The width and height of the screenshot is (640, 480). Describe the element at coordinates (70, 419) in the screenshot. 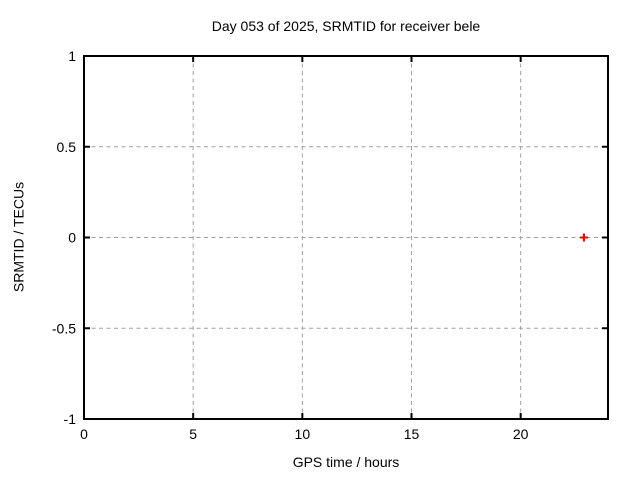

I see `y-tick-label: -1` at that location.